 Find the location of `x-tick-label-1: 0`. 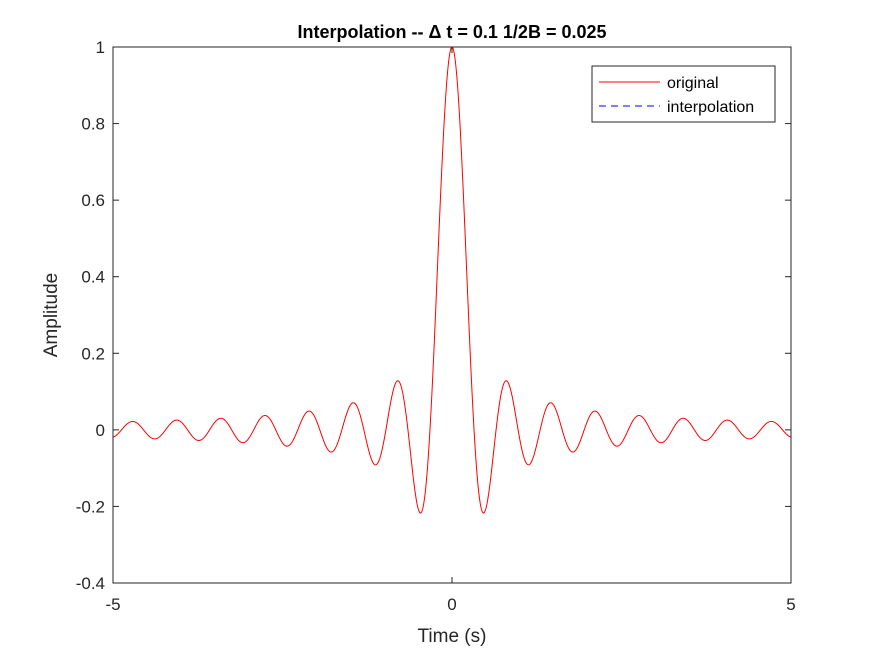

x-tick-label-1: 0 is located at coordinates (451, 604).